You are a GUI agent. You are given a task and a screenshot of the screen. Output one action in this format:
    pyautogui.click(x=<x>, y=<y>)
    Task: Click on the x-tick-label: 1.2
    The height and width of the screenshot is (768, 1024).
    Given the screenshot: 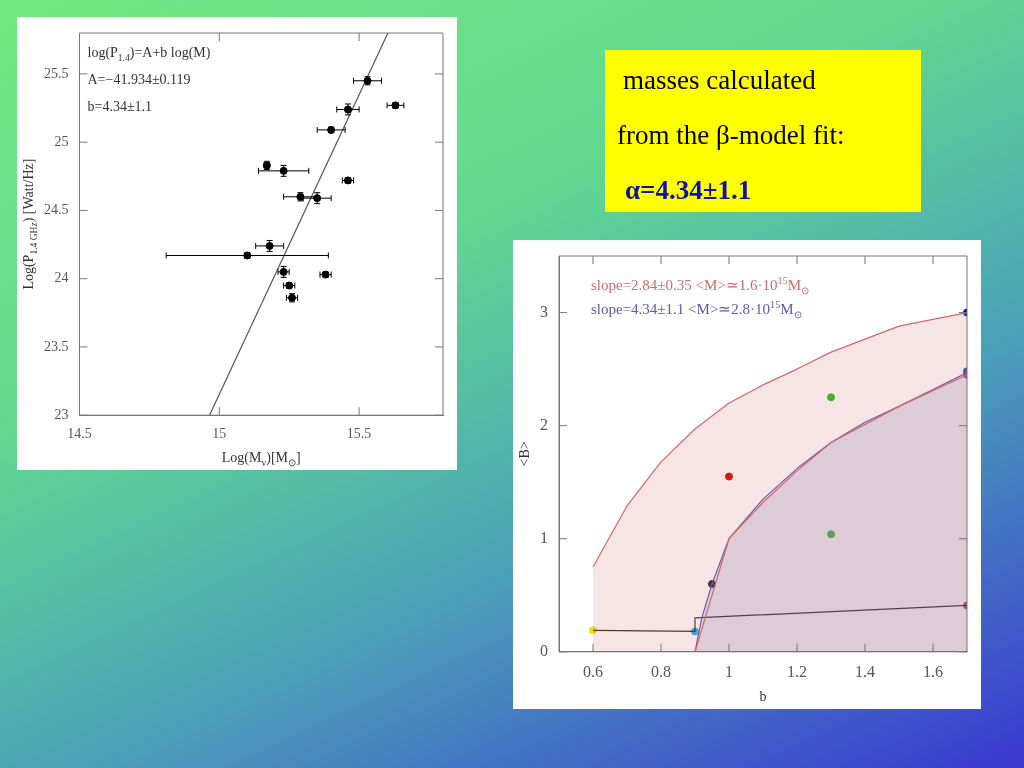 What is the action you would take?
    pyautogui.click(x=797, y=671)
    